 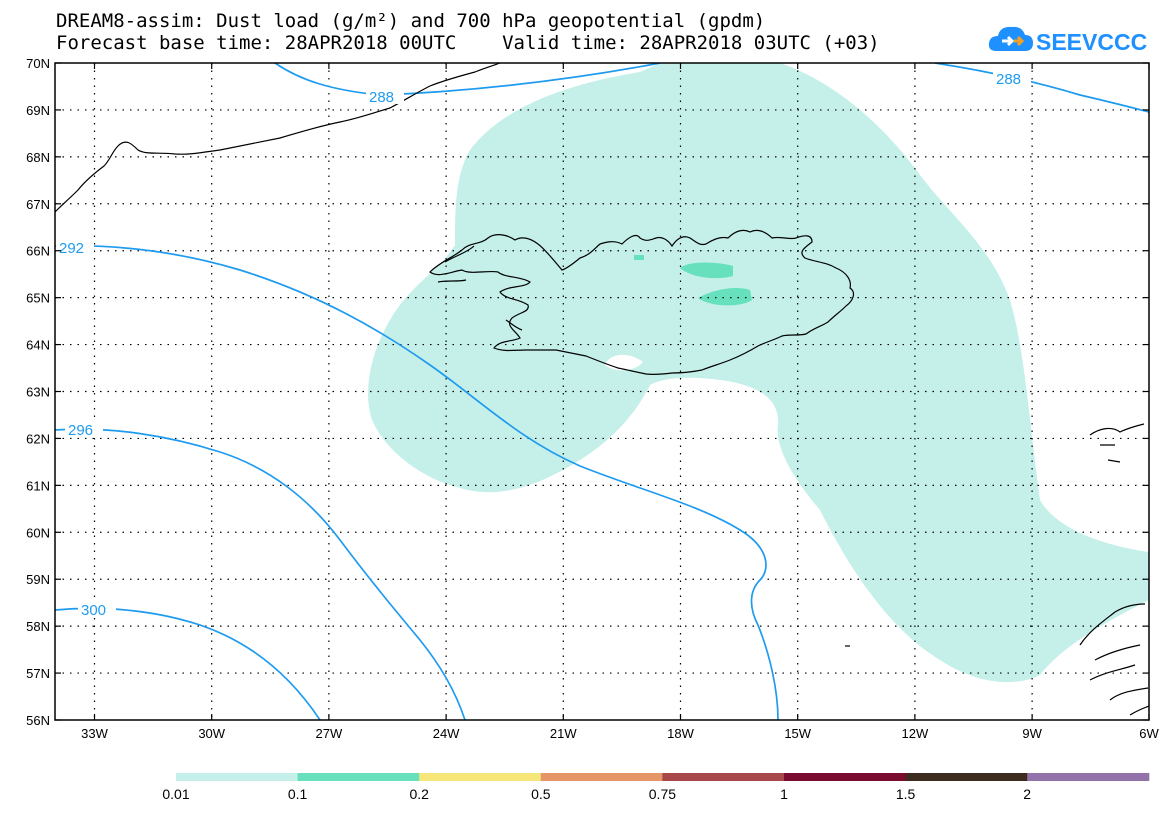 I want to click on lat-label: 62N, so click(x=38, y=438).